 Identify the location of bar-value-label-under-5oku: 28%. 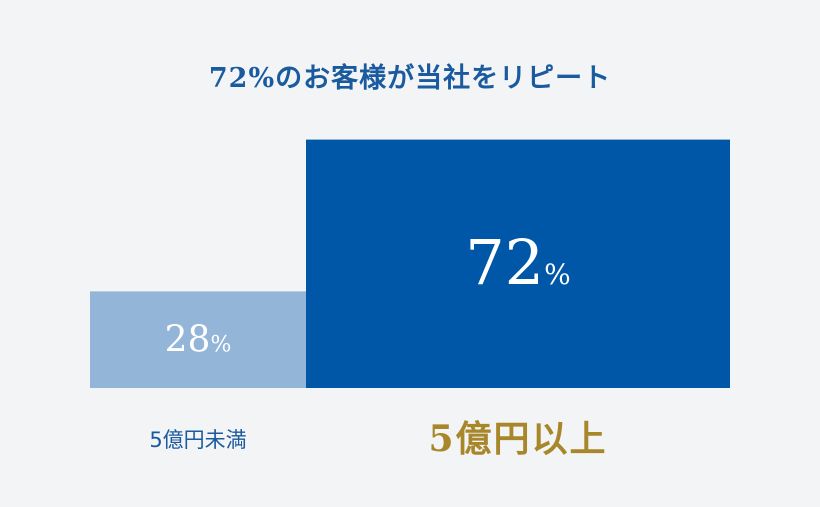
(198, 340).